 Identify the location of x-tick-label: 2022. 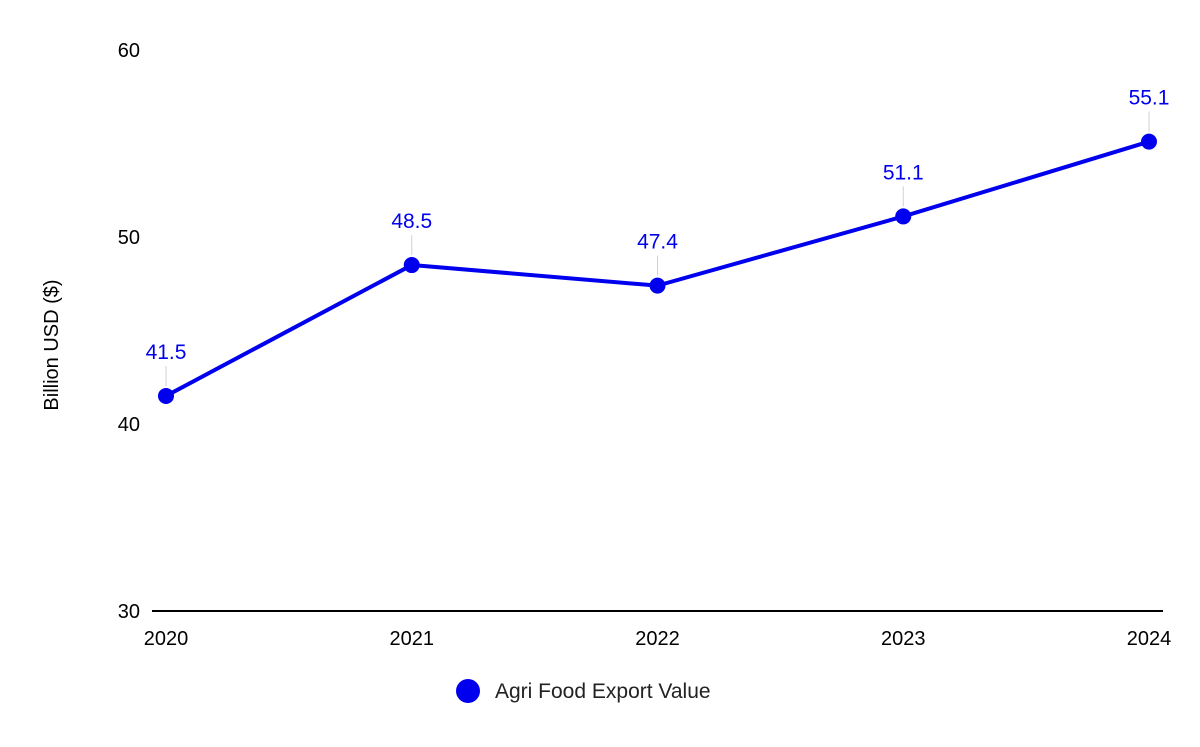
(657, 639).